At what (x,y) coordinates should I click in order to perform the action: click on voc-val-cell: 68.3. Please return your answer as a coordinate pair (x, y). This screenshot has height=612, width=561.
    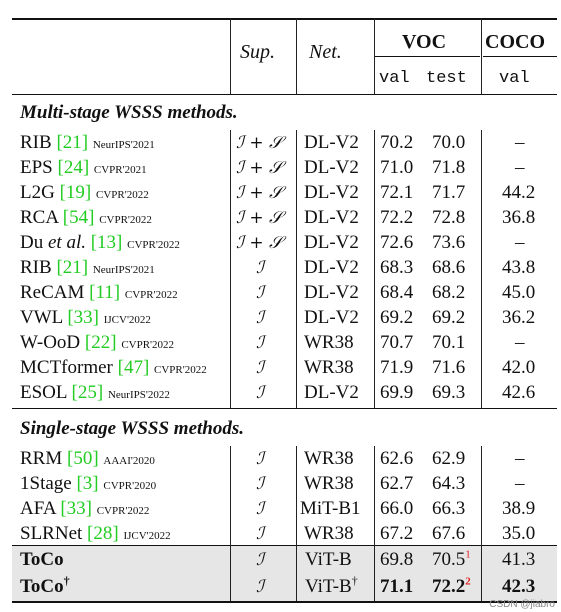
    Looking at the image, I should click on (397, 267).